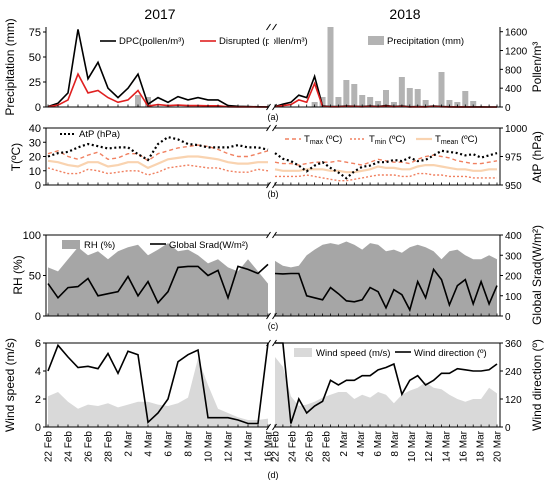  Describe the element at coordinates (303, 352) in the screenshot. I see `legend-ws-swatch` at that location.